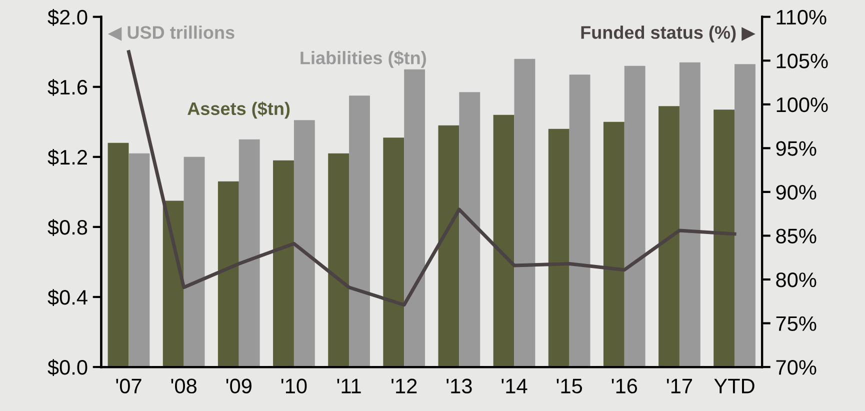 This screenshot has height=411, width=865. I want to click on x-tick-label: '07, so click(129, 386).